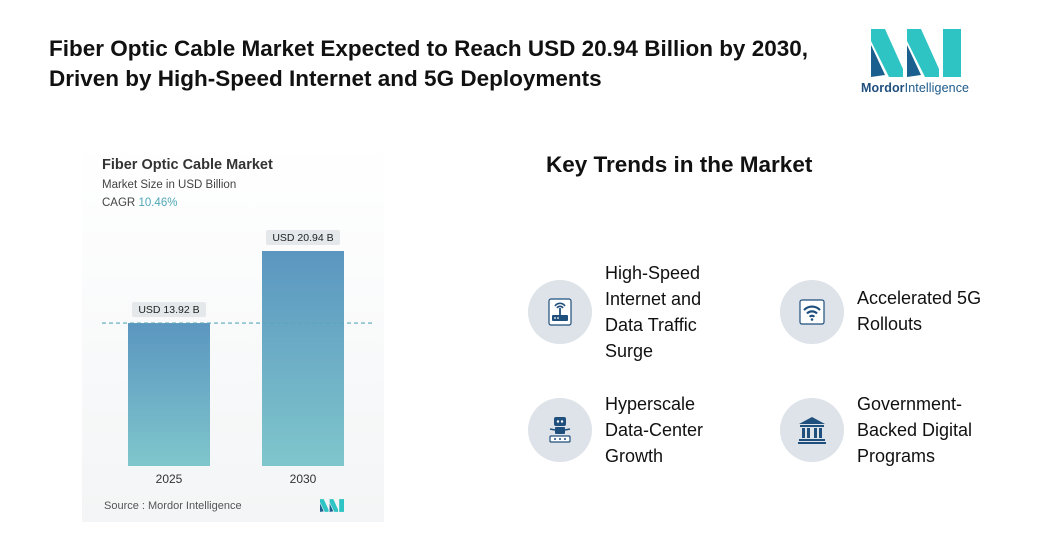 The width and height of the screenshot is (1052, 557). Describe the element at coordinates (169, 185) in the screenshot. I see `chart-subtitle: Market Size in USD Billion` at that location.